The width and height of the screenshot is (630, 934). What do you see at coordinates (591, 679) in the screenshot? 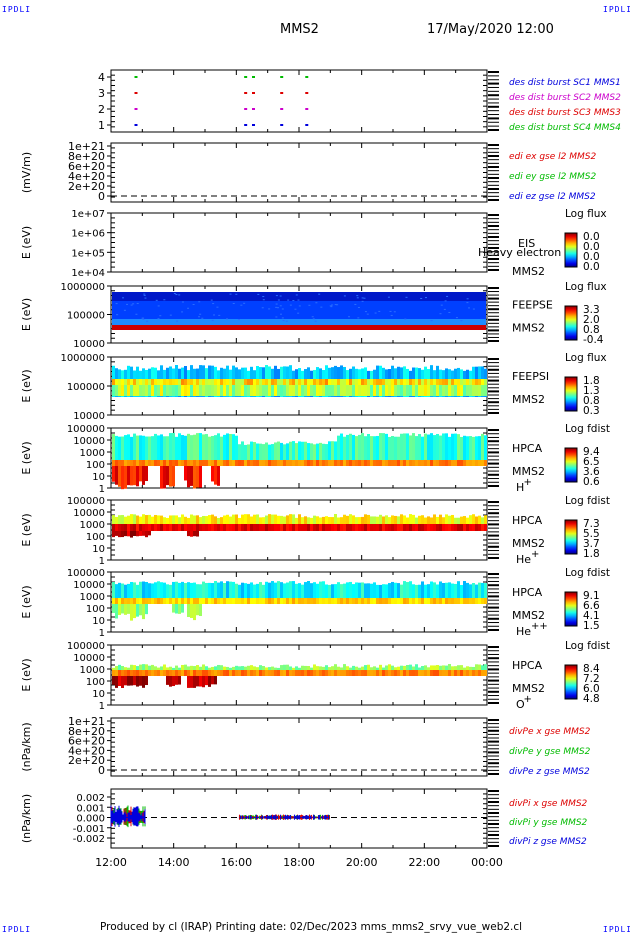
I see `colorbar-value: 7.2` at bounding box center [591, 679].